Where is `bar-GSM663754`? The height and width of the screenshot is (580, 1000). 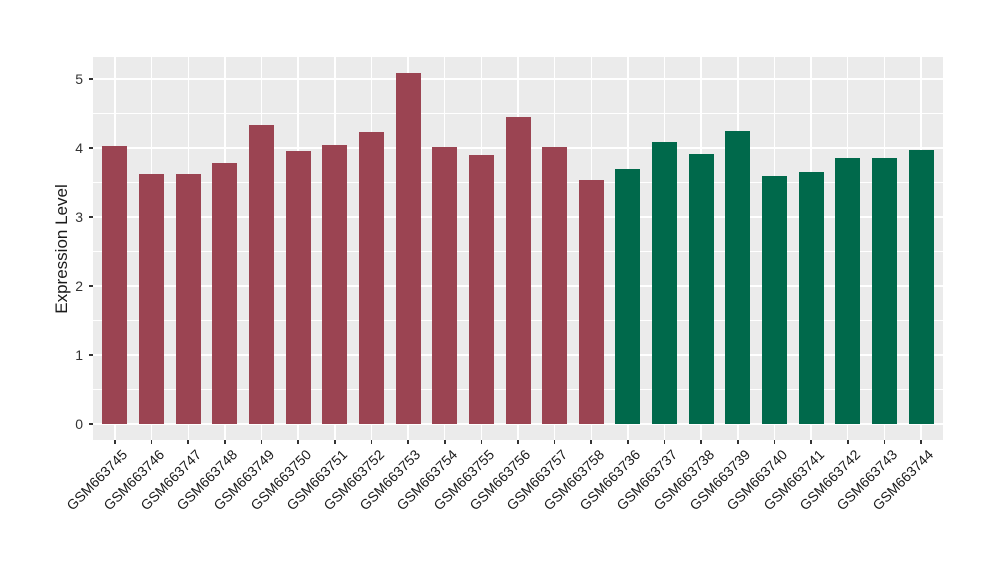
bar-GSM663754 is located at coordinates (445, 285).